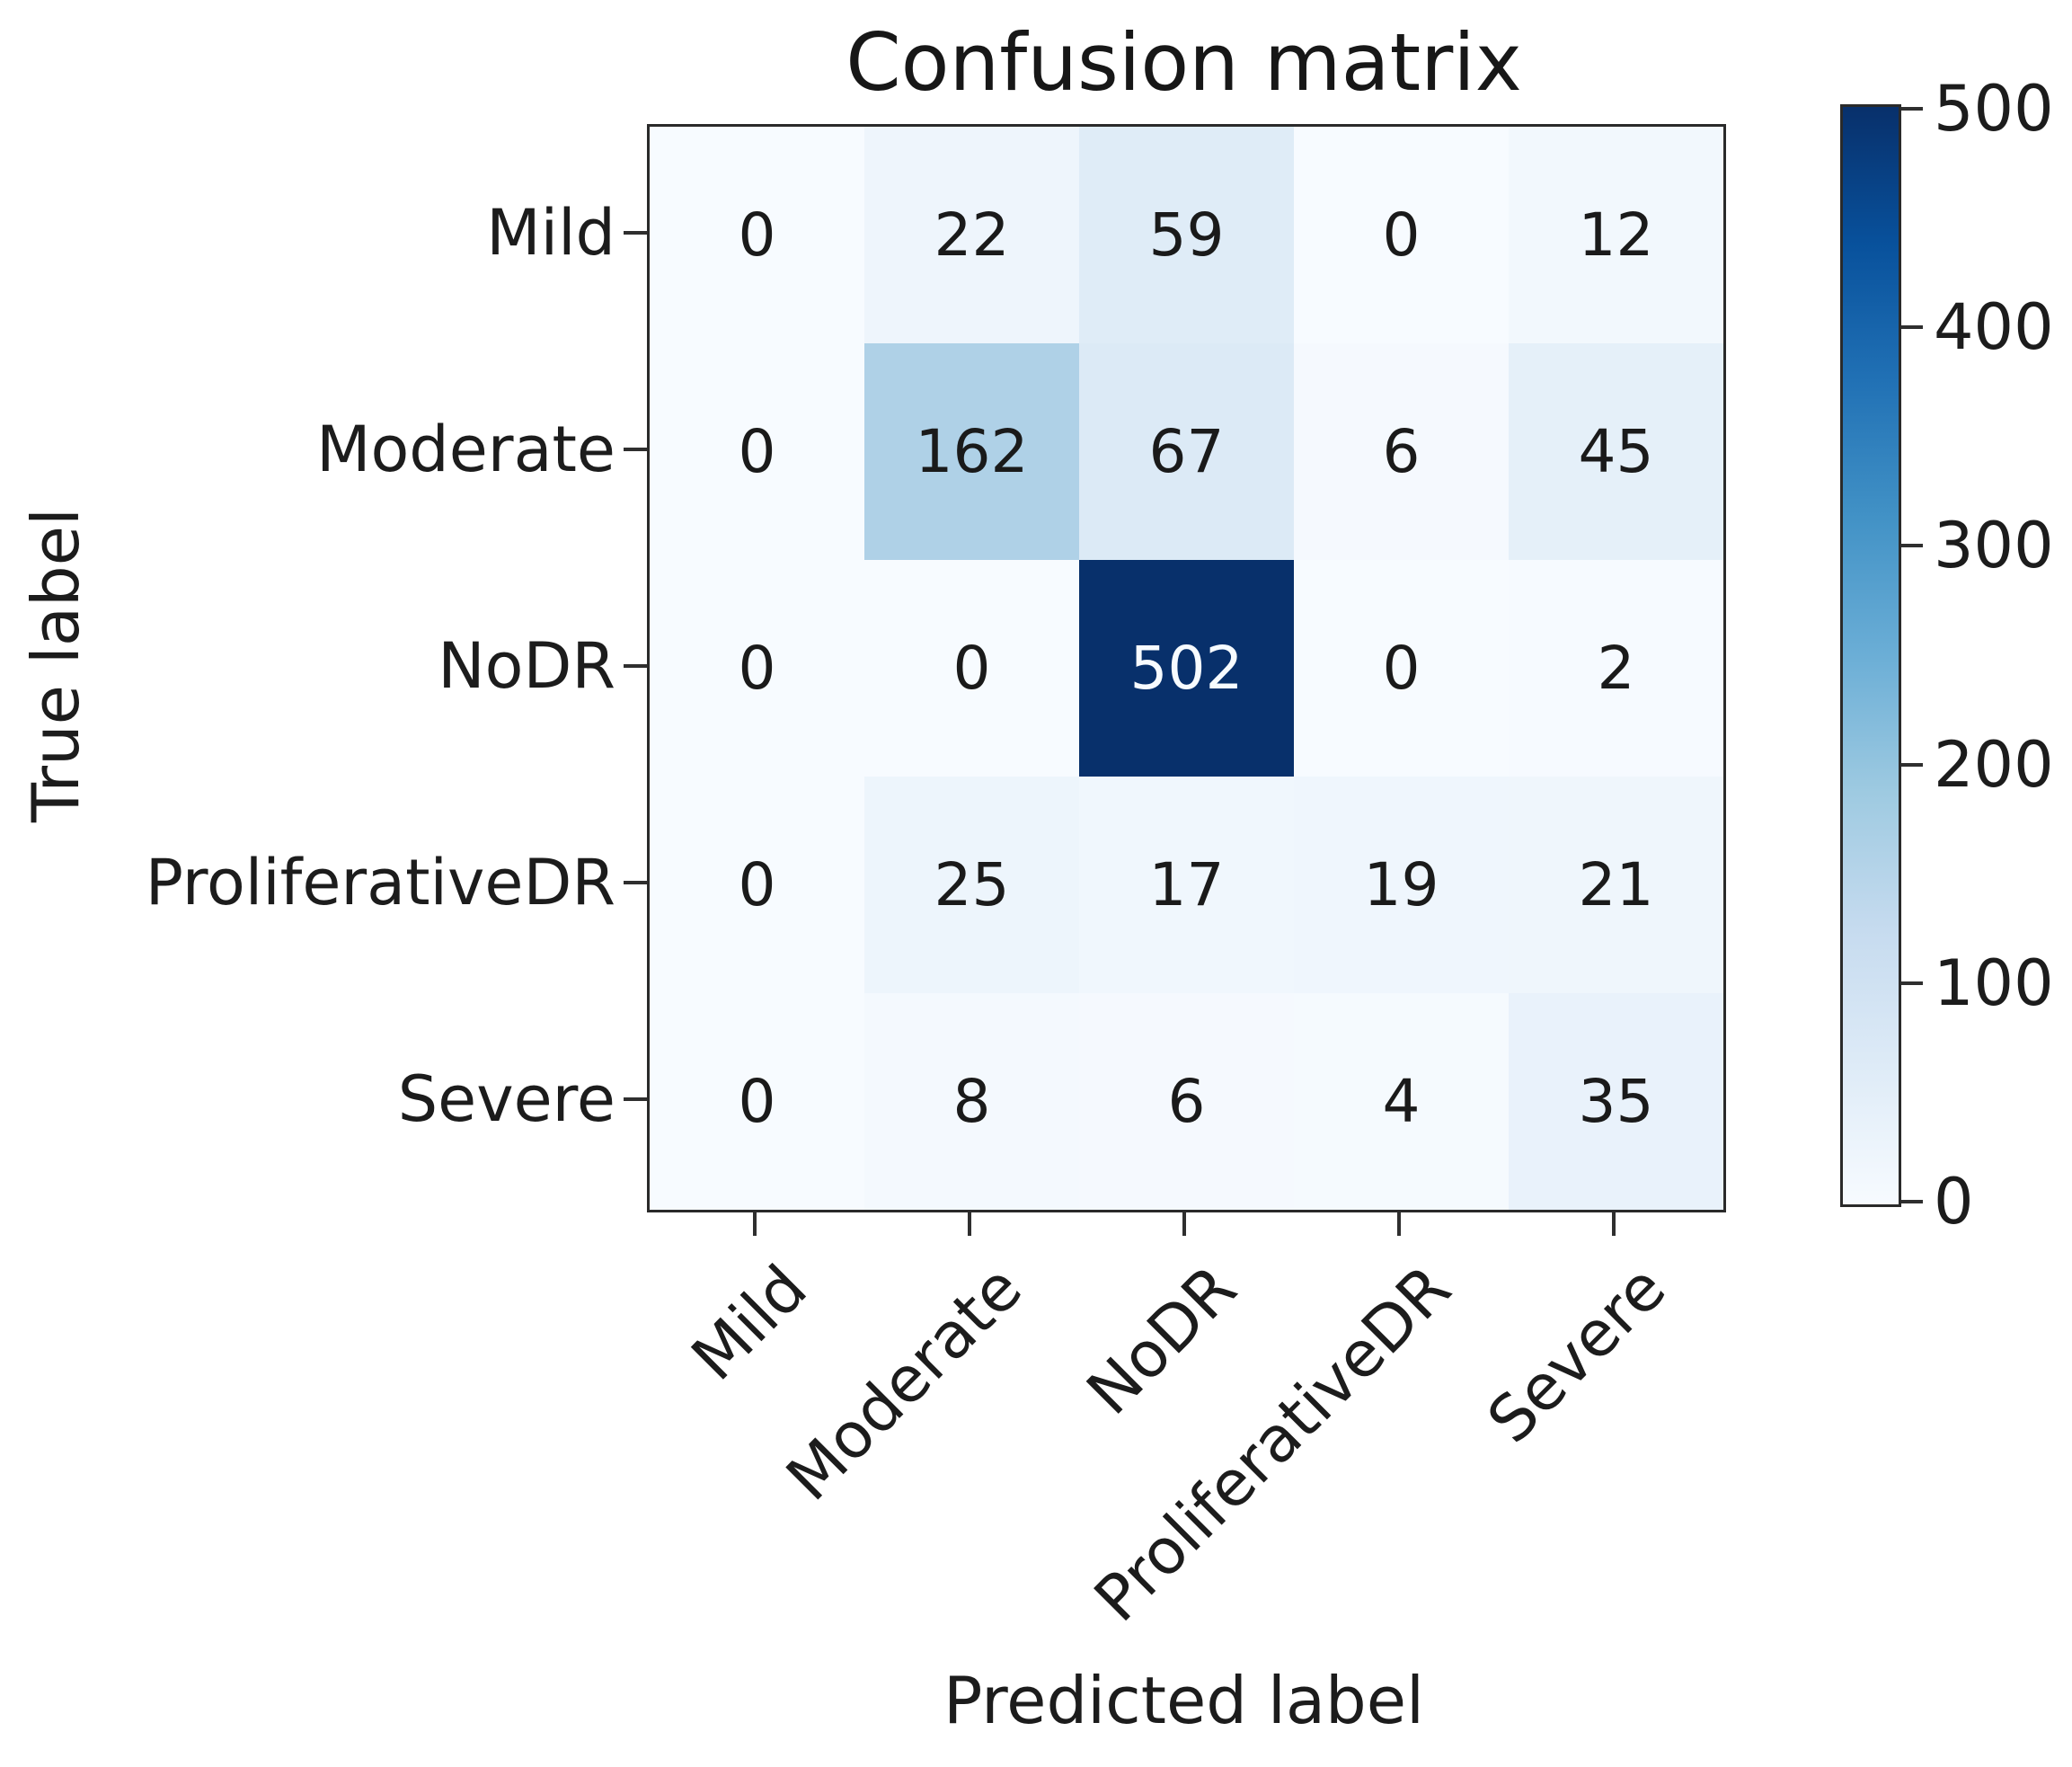  I want to click on heatmap-cell: 21, so click(1616, 885).